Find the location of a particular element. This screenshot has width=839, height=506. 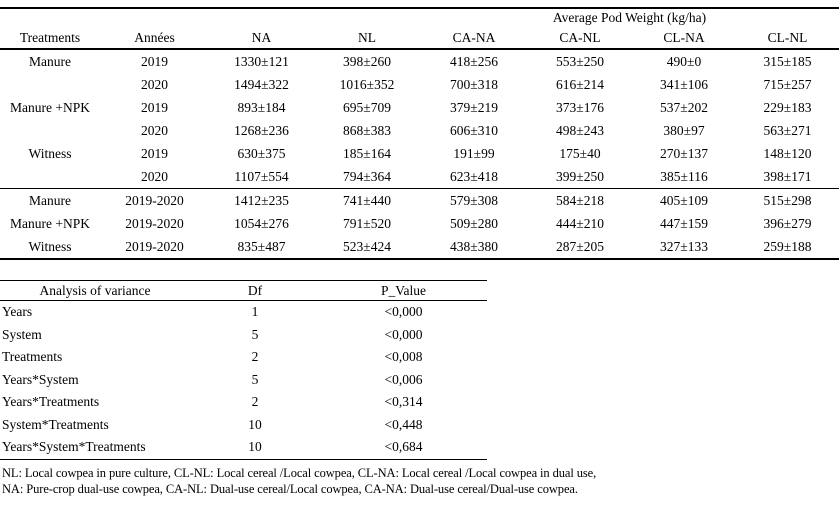

value-cell: 1054±276 is located at coordinates (261, 223).